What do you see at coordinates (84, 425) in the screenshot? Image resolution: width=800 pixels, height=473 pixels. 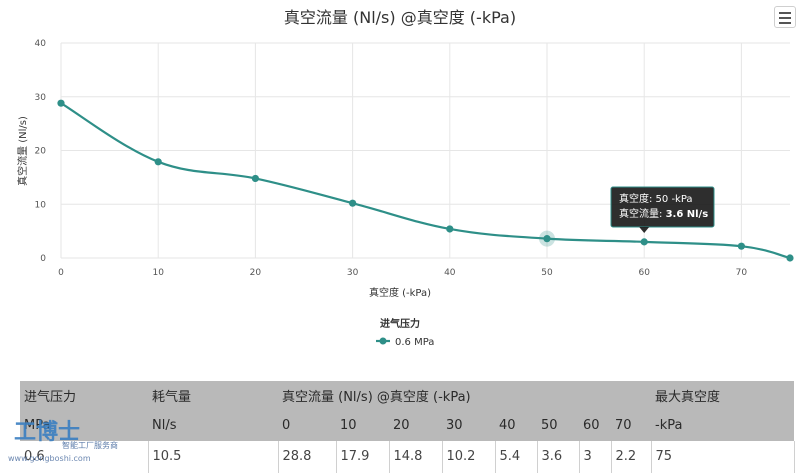 I see `subheader-cell: MPa` at bounding box center [84, 425].